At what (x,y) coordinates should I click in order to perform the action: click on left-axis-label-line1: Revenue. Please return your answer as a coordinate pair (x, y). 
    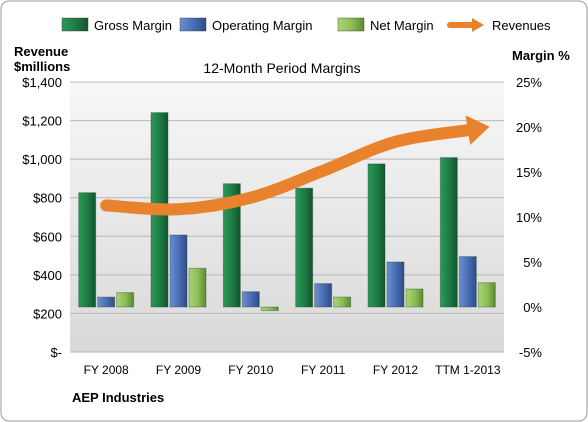
    Looking at the image, I should click on (41, 51).